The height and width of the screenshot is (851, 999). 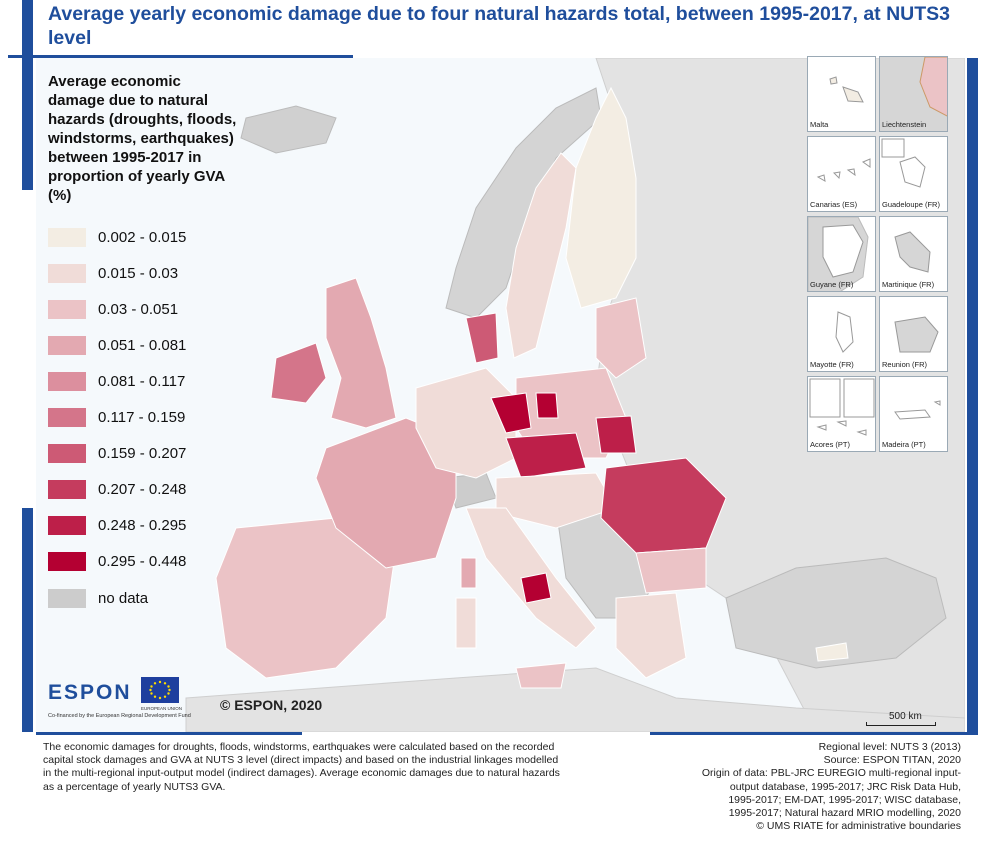 What do you see at coordinates (904, 124) in the screenshot?
I see `inset-label: Liechtenstein` at bounding box center [904, 124].